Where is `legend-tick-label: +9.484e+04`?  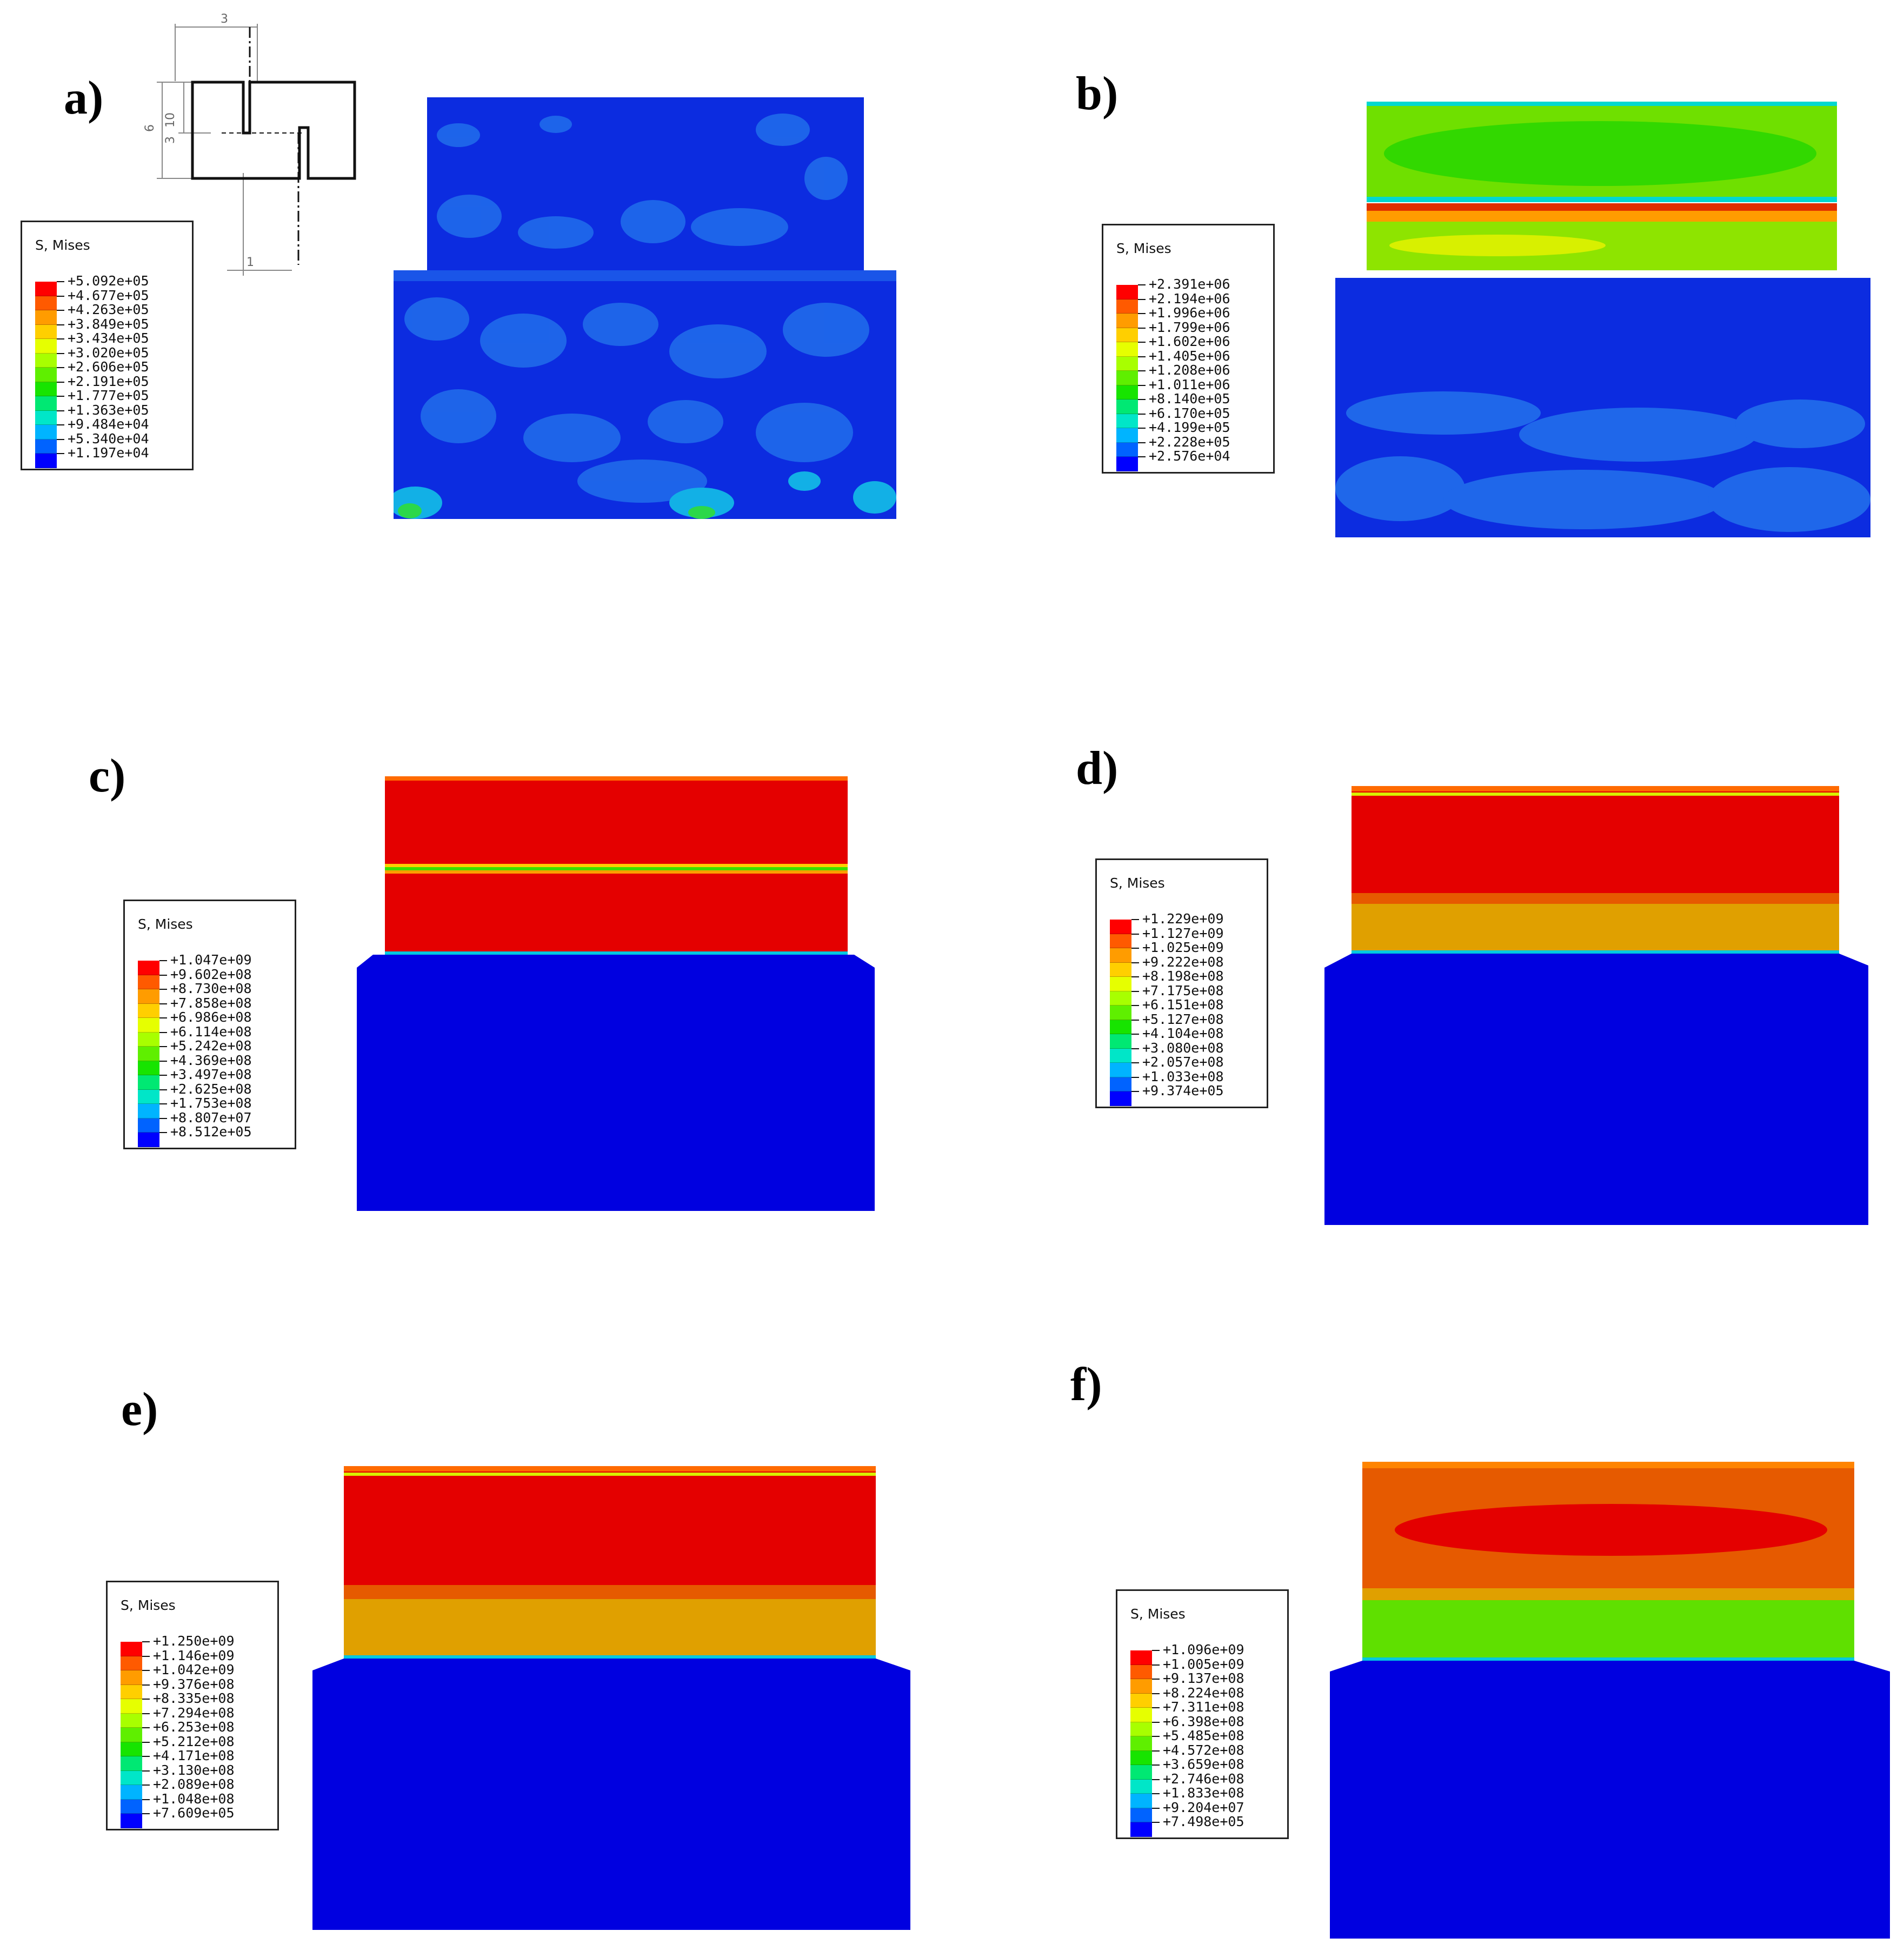
legend-tick-label: +9.484e+04 is located at coordinates (103, 424).